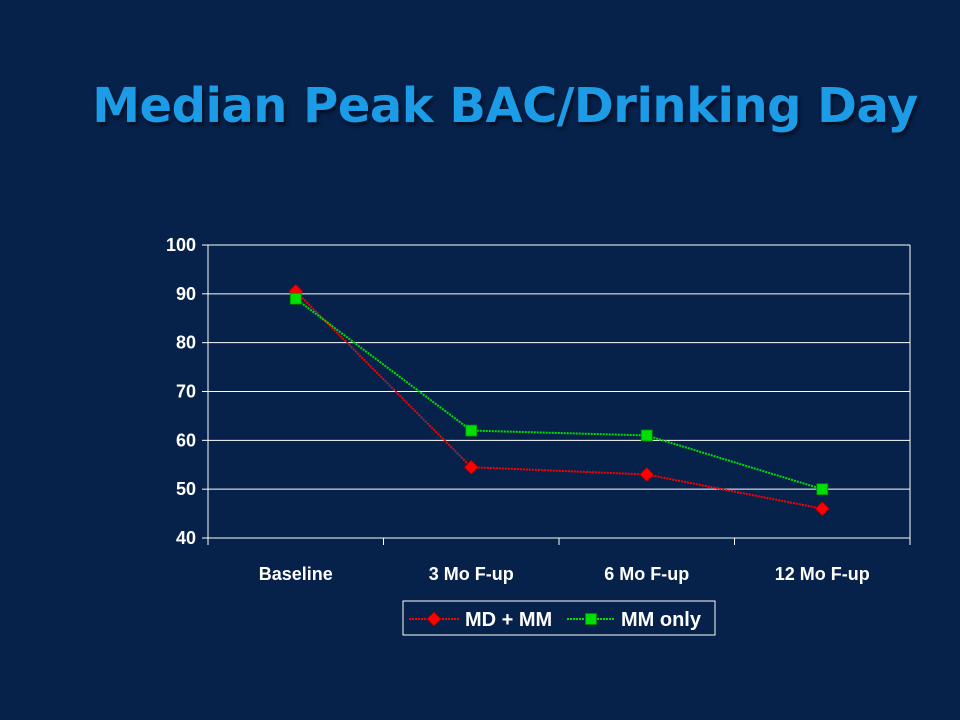 This screenshot has width=960, height=720. I want to click on y-tick-label: 50, so click(186, 489).